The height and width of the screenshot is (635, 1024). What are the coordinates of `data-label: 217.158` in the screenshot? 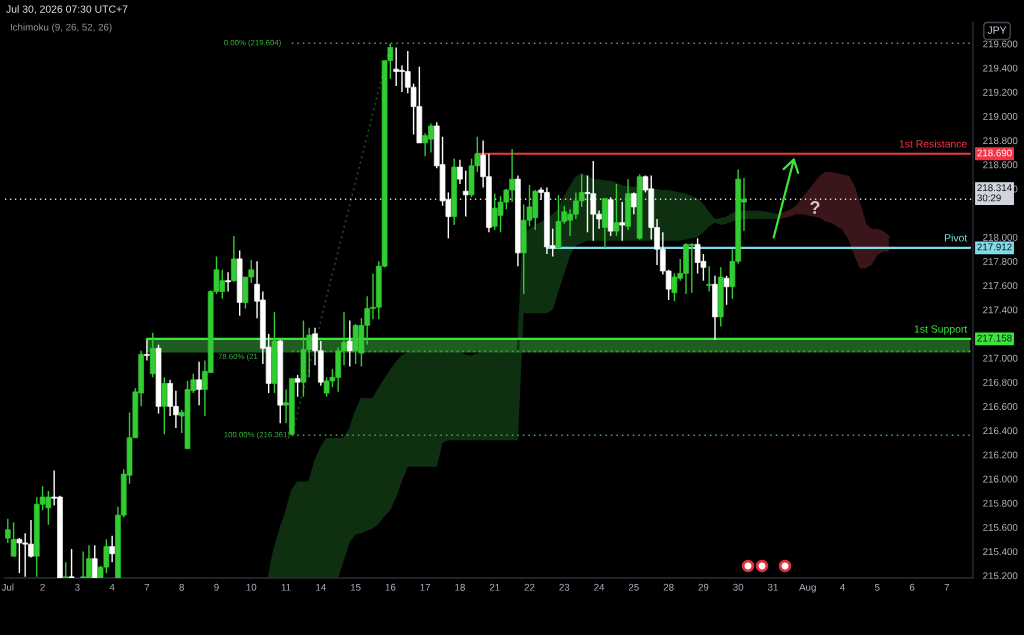 It's located at (994, 338).